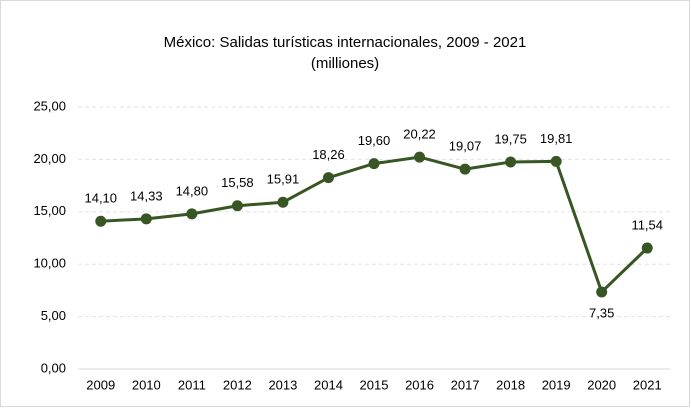 The width and height of the screenshot is (691, 408). What do you see at coordinates (146, 195) in the screenshot?
I see `data-label: 14,33` at bounding box center [146, 195].